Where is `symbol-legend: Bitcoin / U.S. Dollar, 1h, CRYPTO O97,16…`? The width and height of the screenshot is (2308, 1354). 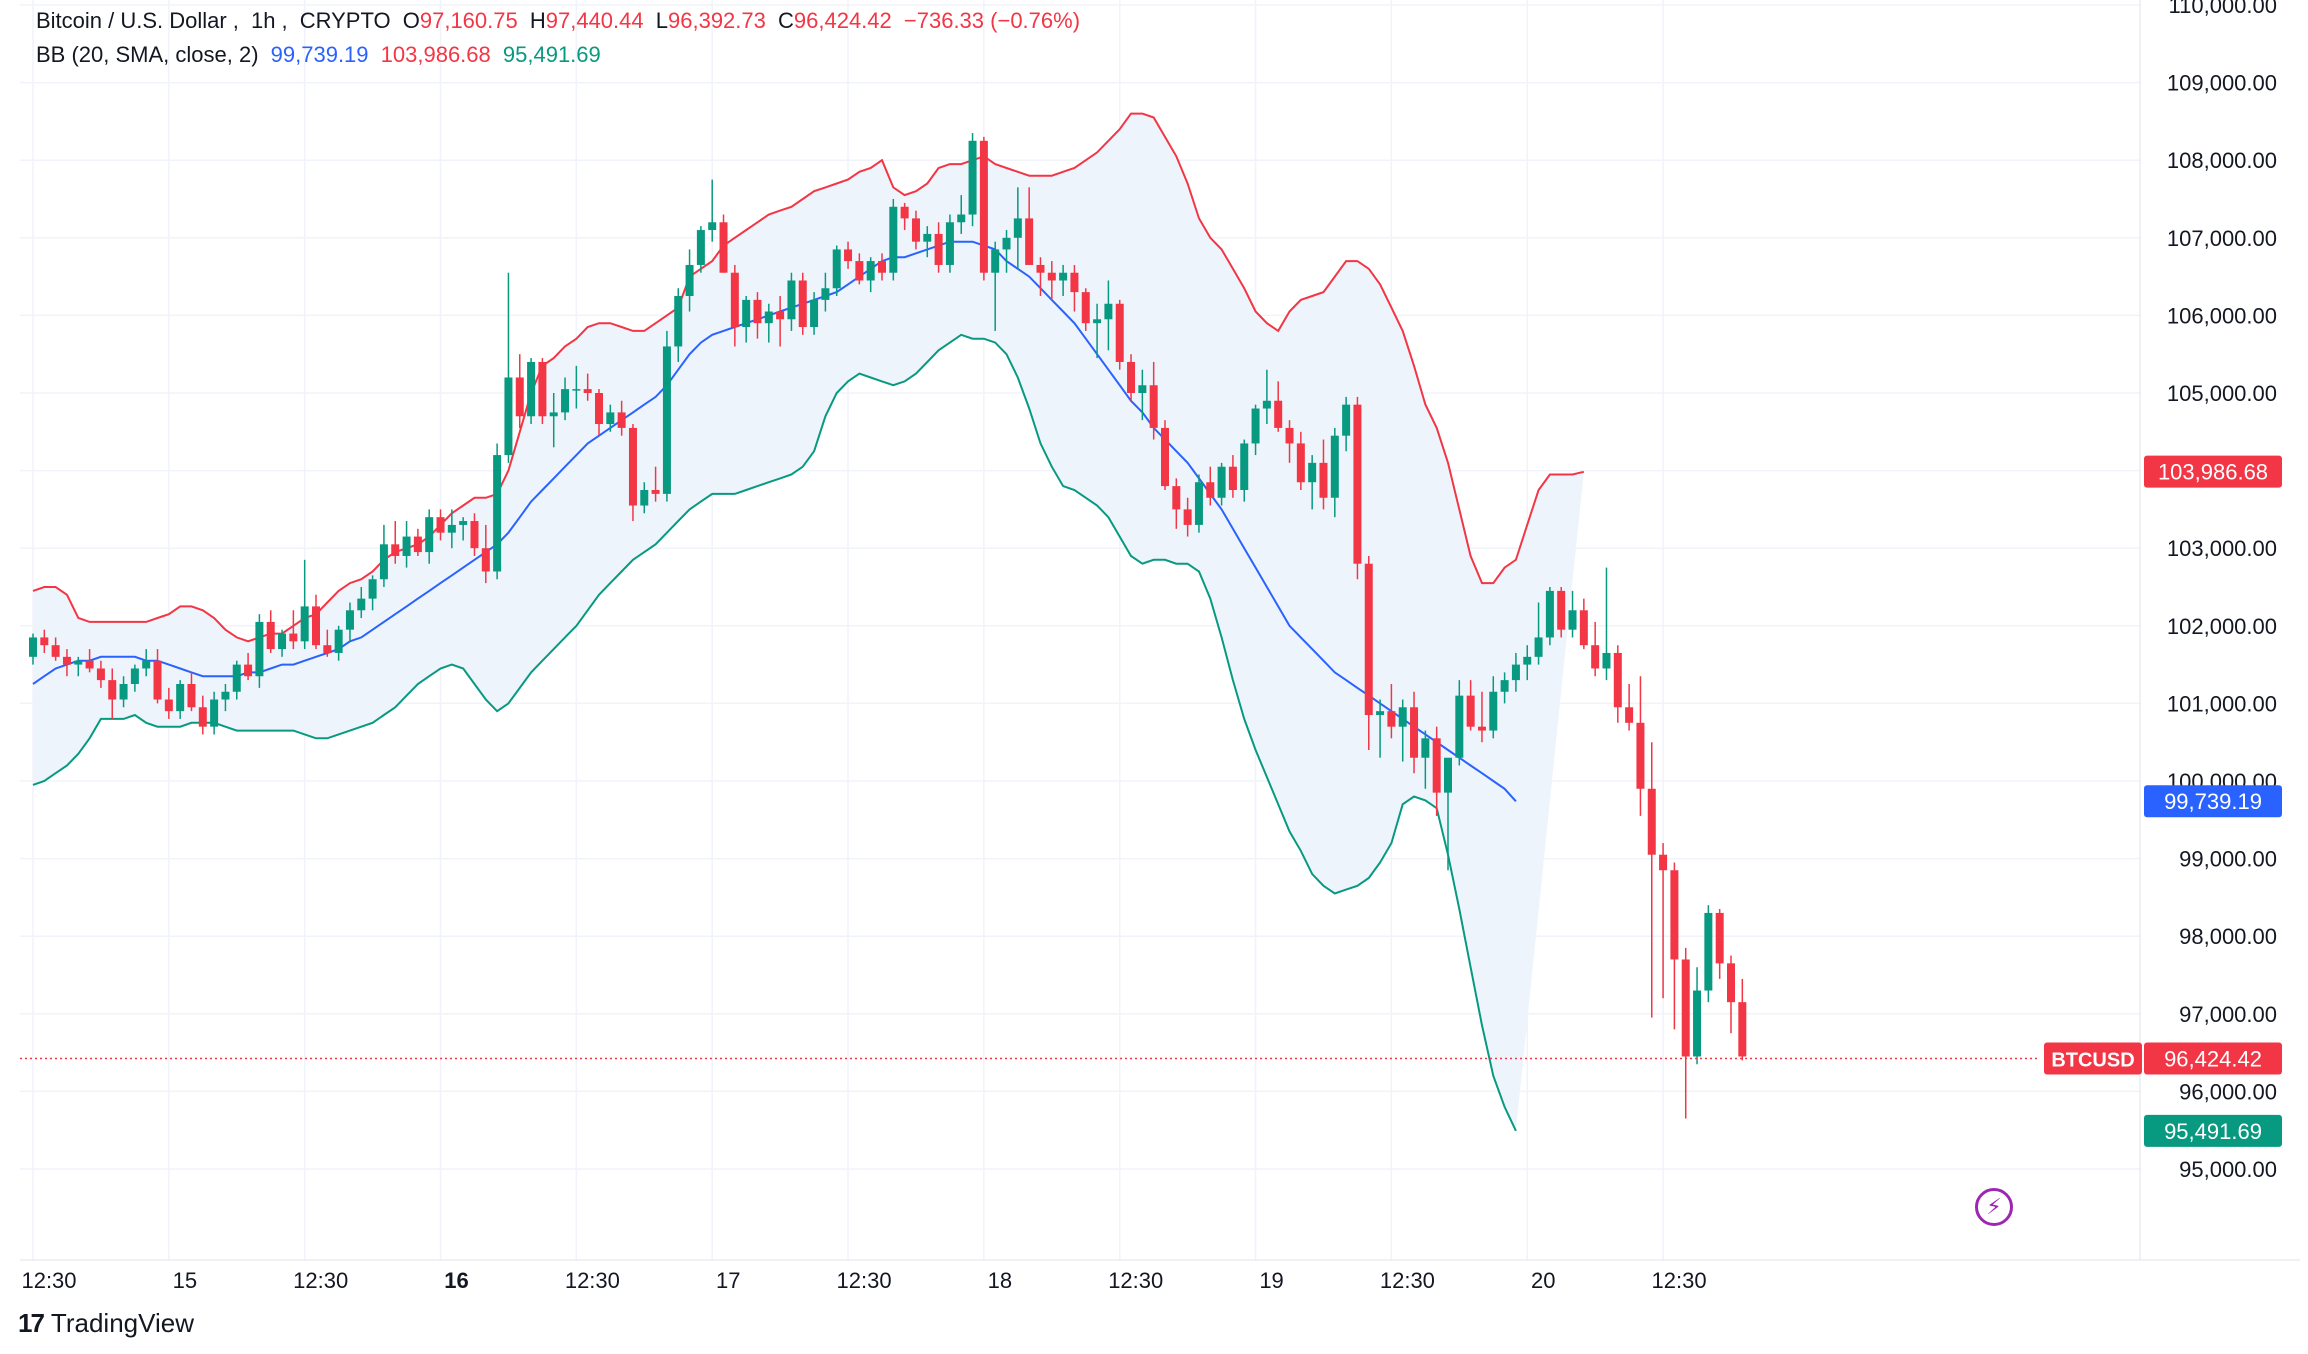 symbol-legend: Bitcoin / U.S. Dollar, 1h, CRYPTO O97,16… is located at coordinates (558, 20).